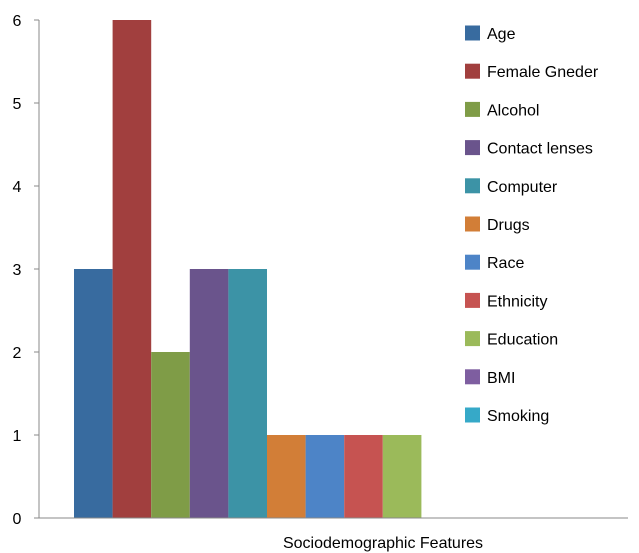  Describe the element at coordinates (209, 393) in the screenshot. I see `bar-contact-lenses` at that location.